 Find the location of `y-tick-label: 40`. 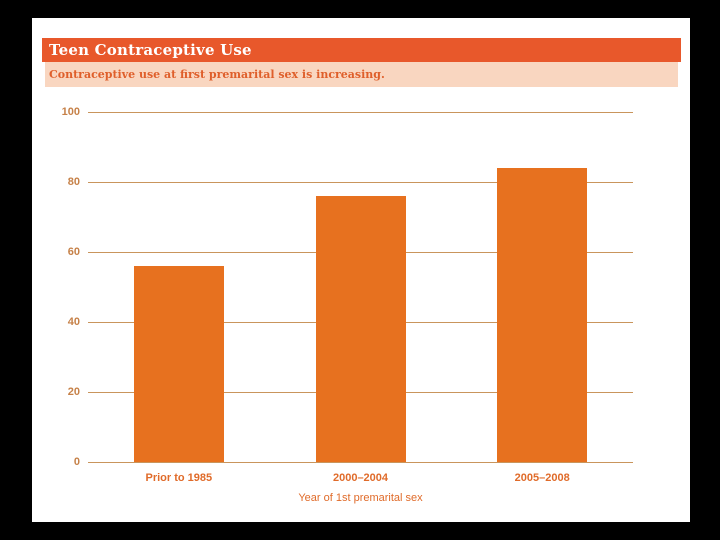

y-tick-label: 40 is located at coordinates (73, 322).